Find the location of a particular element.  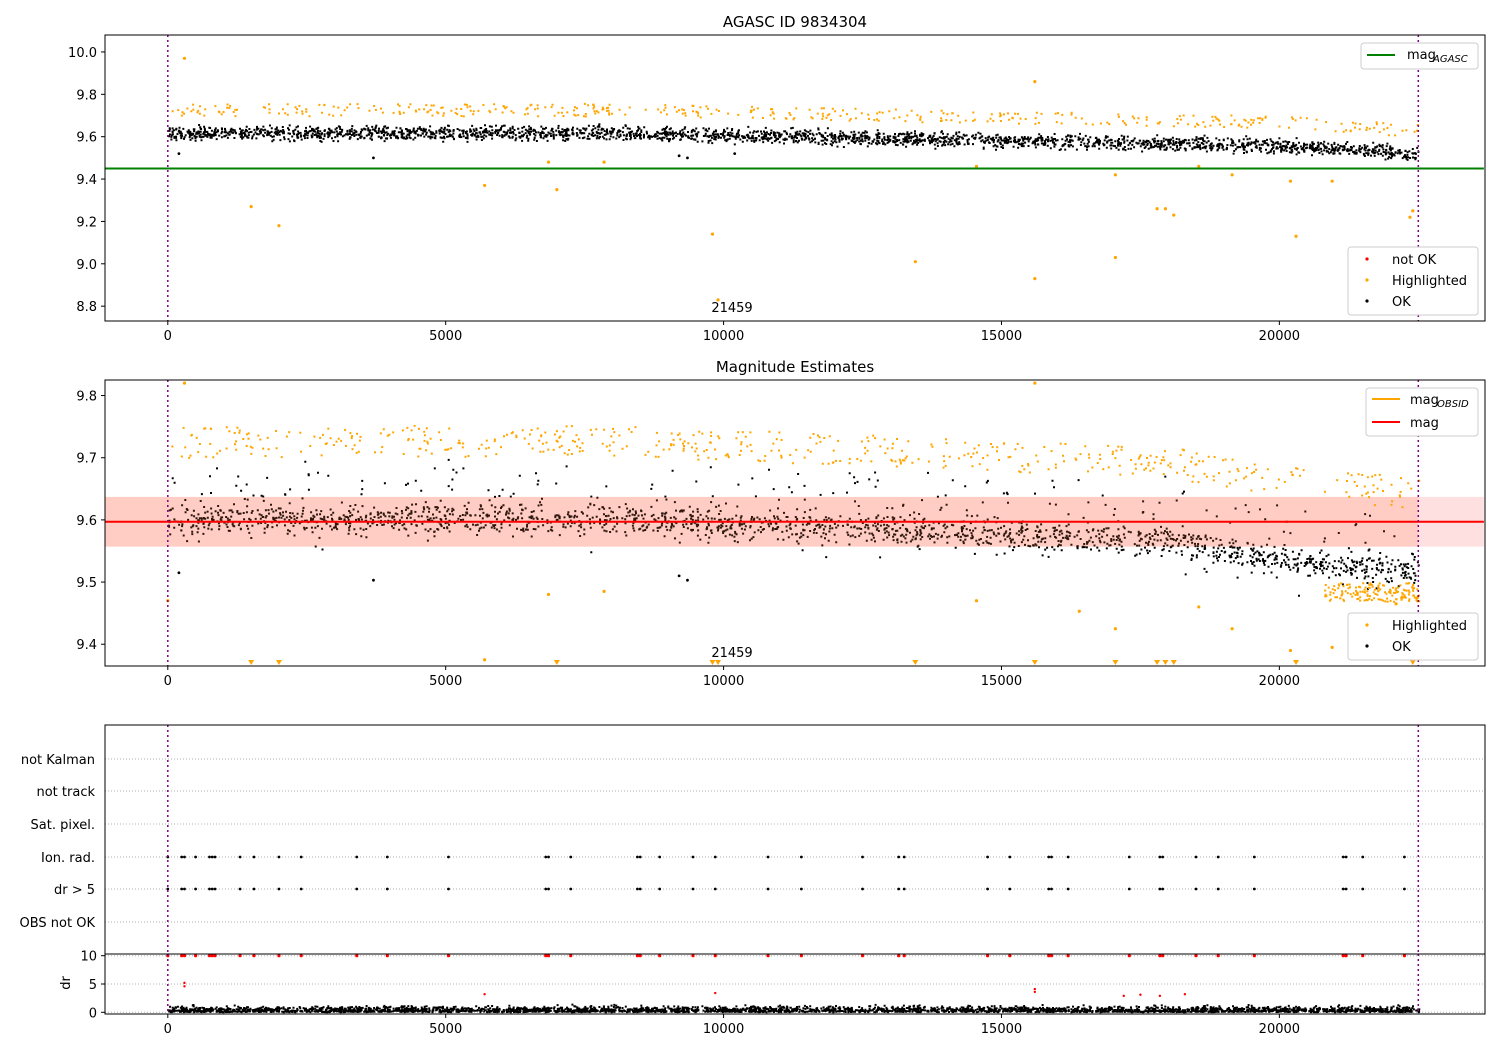

ok-points-band is located at coordinates (794, 142).